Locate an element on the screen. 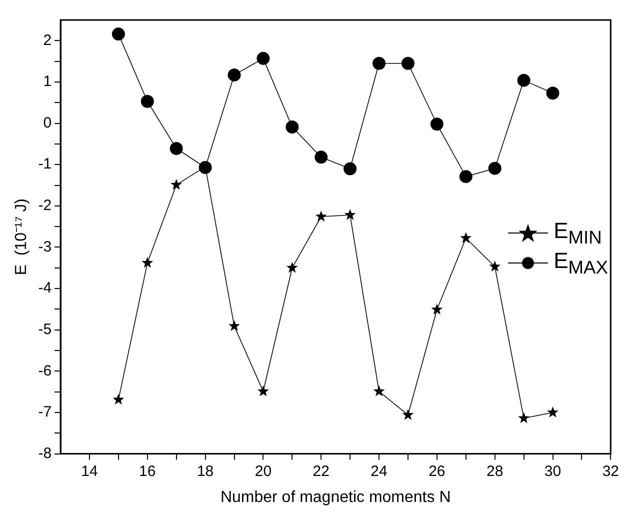 Image resolution: width=630 pixels, height=519 pixels. x-tick-label: 22 is located at coordinates (321, 471).